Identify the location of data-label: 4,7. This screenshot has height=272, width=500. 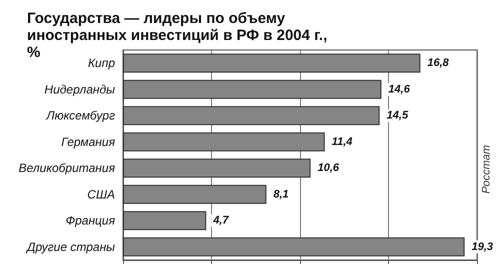
(221, 220).